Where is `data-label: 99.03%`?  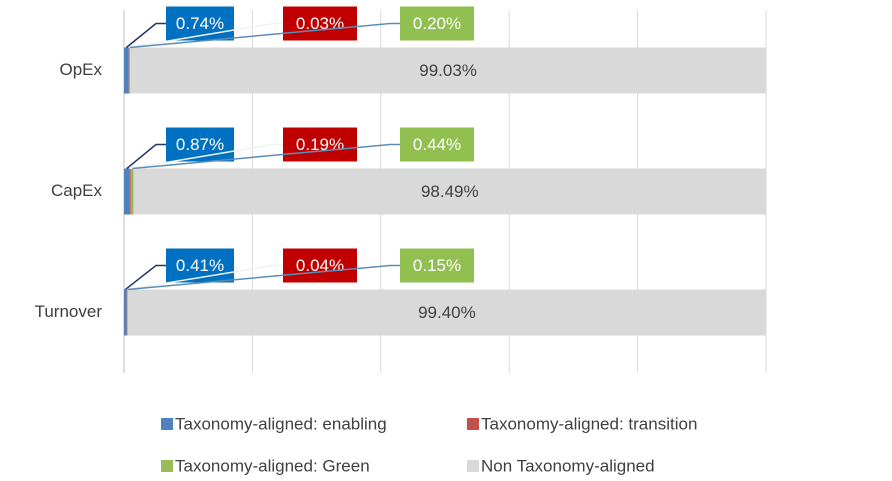
data-label: 99.03% is located at coordinates (448, 70).